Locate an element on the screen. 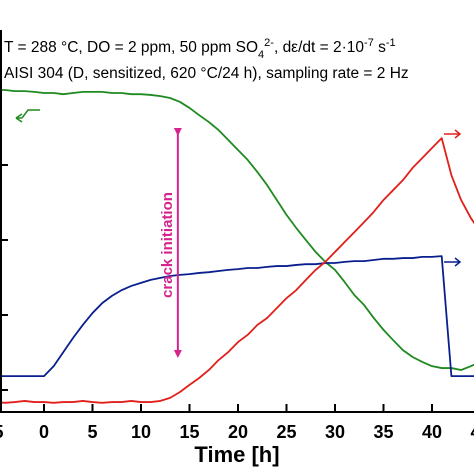 The height and width of the screenshot is (474, 474). green-arrow-head is located at coordinates (19, 118).